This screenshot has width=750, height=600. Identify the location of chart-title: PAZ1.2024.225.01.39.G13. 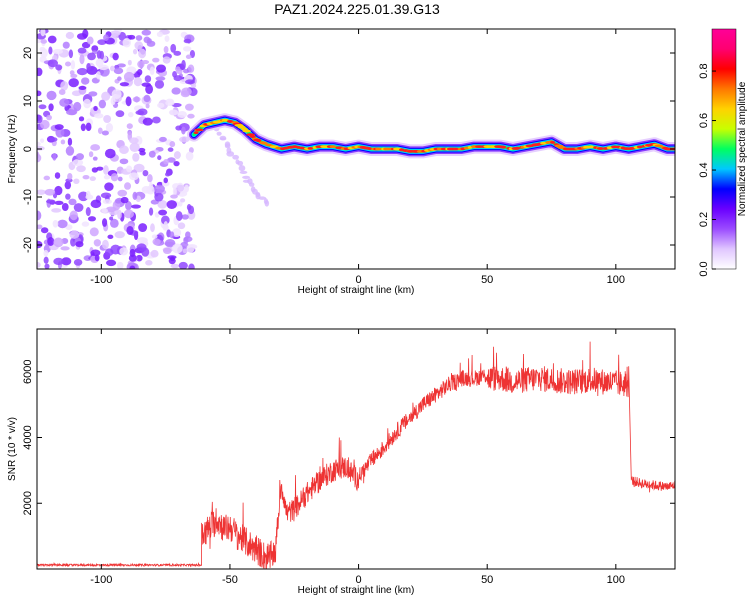
(357, 9).